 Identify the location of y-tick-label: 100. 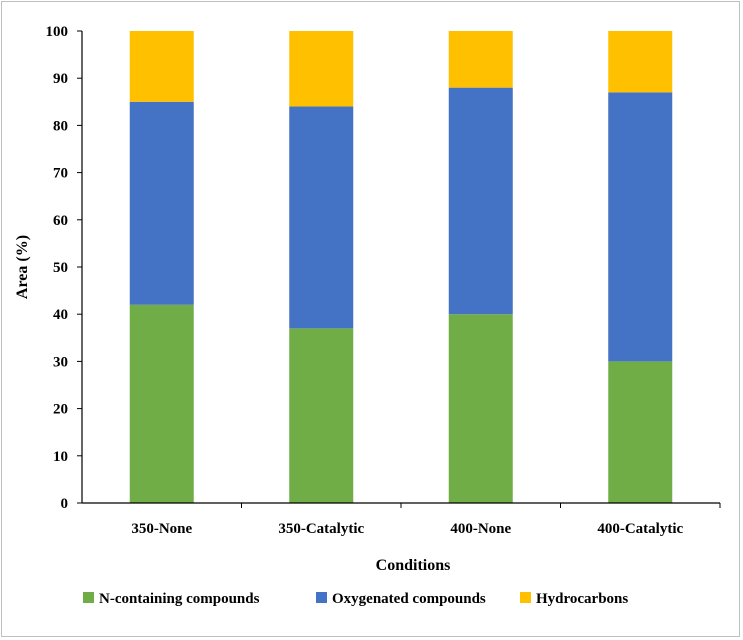
(57, 32).